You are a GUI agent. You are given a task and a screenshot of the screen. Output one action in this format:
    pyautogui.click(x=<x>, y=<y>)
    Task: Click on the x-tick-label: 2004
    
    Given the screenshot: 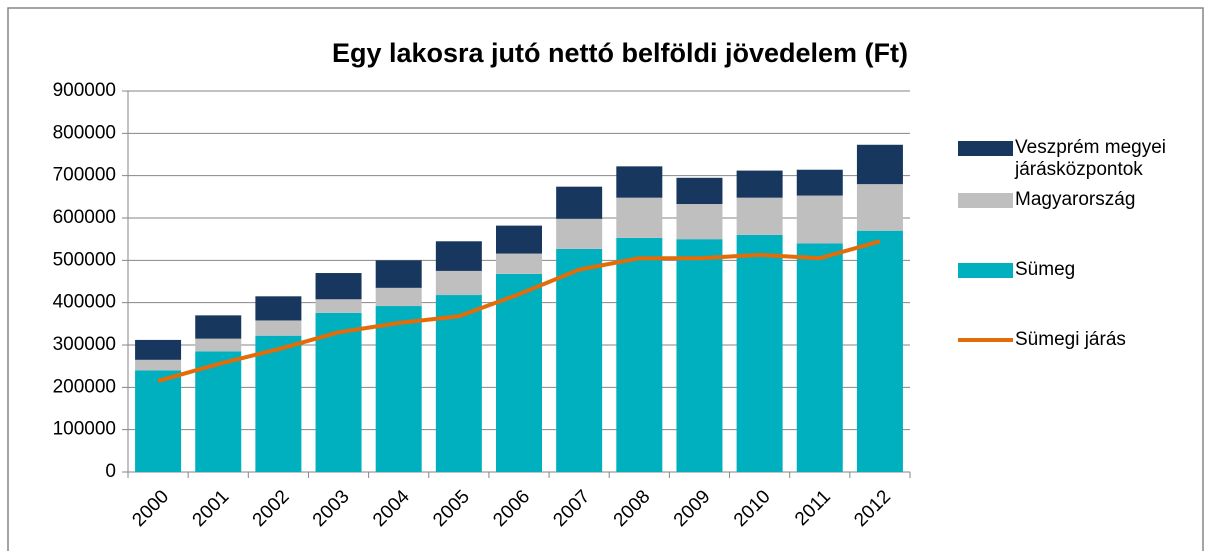 What is the action you would take?
    pyautogui.click(x=391, y=508)
    